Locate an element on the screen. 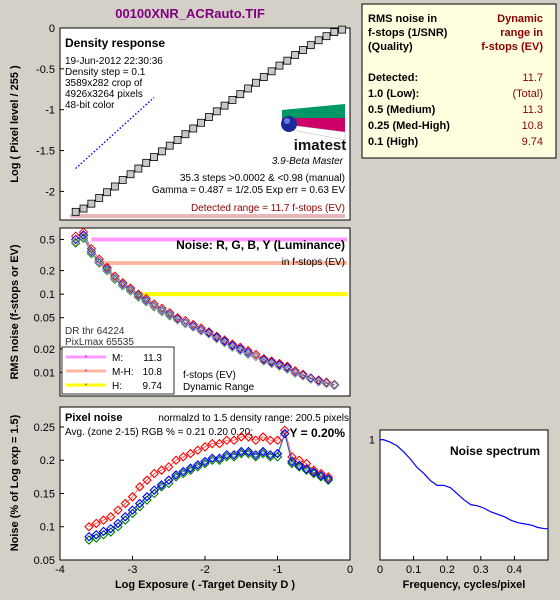 The width and height of the screenshot is (560, 600). logo-text: imatest is located at coordinates (320, 145).